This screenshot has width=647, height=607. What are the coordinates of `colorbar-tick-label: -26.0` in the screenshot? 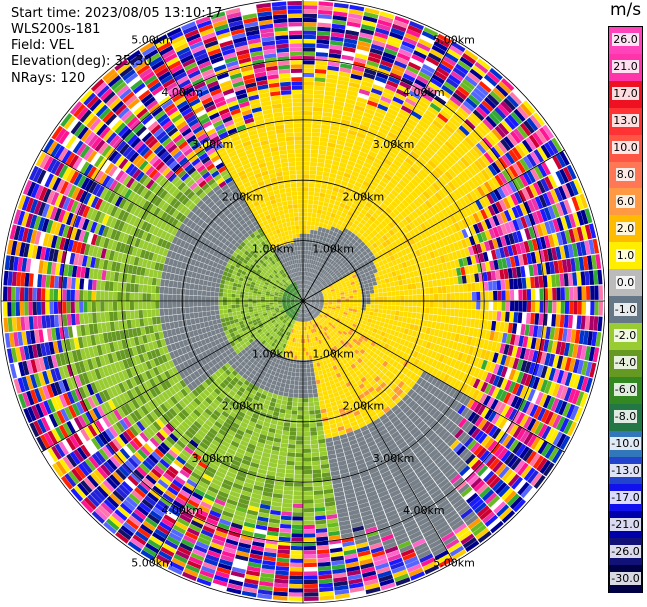 It's located at (625, 551).